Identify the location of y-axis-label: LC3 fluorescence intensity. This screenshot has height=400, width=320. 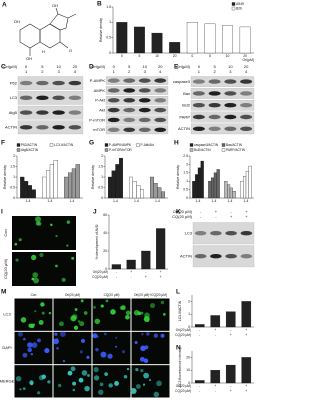
(180, 367).